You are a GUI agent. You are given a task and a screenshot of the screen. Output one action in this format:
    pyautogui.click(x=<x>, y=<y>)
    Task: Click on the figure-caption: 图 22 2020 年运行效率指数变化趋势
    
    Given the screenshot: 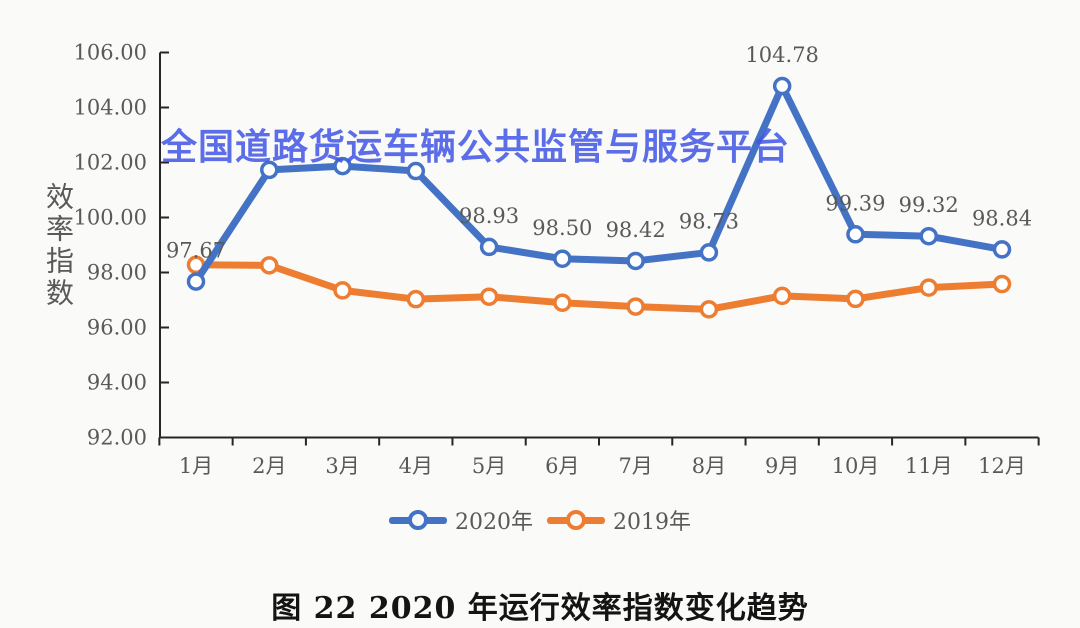 What is the action you would take?
    pyautogui.click(x=540, y=608)
    